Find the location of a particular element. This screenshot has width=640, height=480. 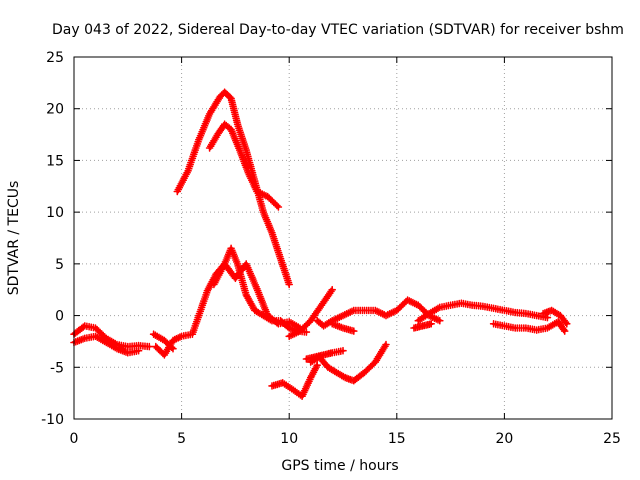

y-tick-label: 5 is located at coordinates (59, 265).